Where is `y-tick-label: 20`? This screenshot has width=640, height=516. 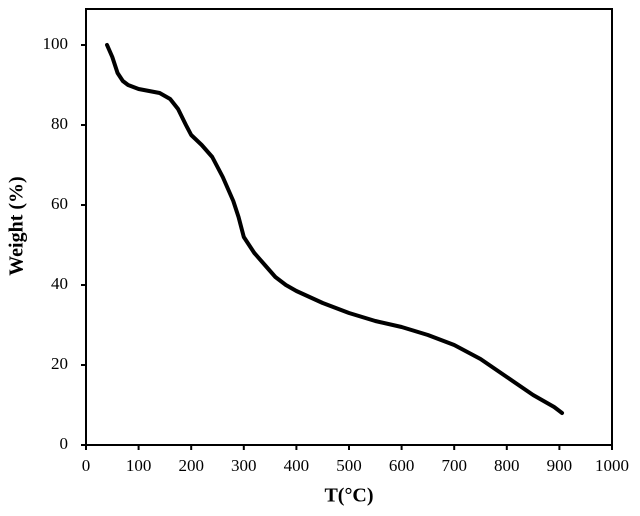
y-tick-label: 20 is located at coordinates (59, 363).